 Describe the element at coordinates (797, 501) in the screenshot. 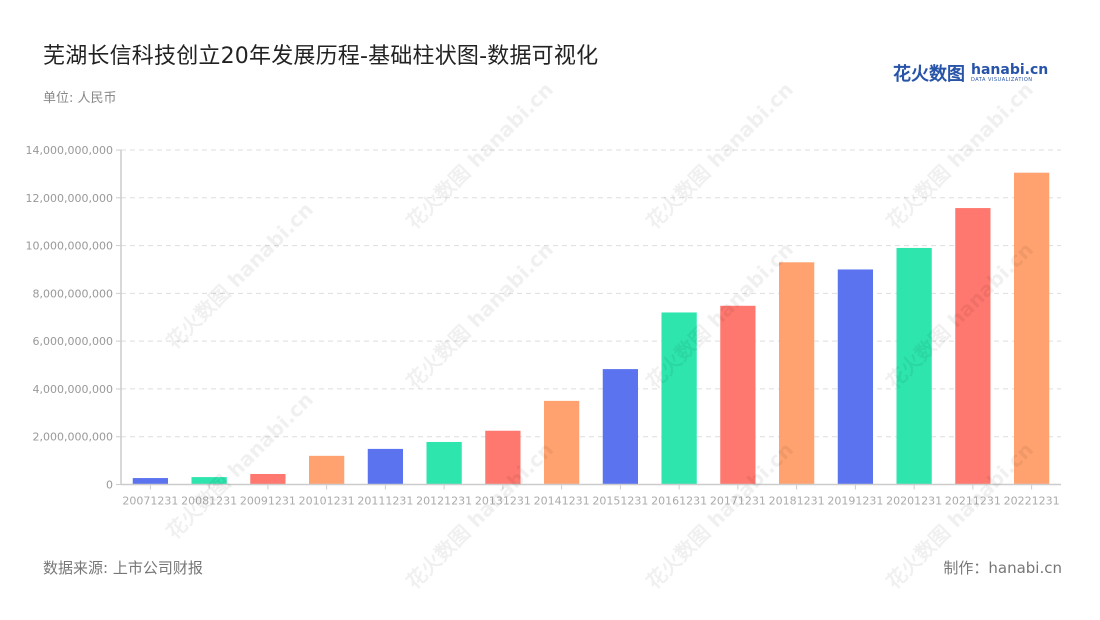

I see `x-tick-label: 20181231` at that location.